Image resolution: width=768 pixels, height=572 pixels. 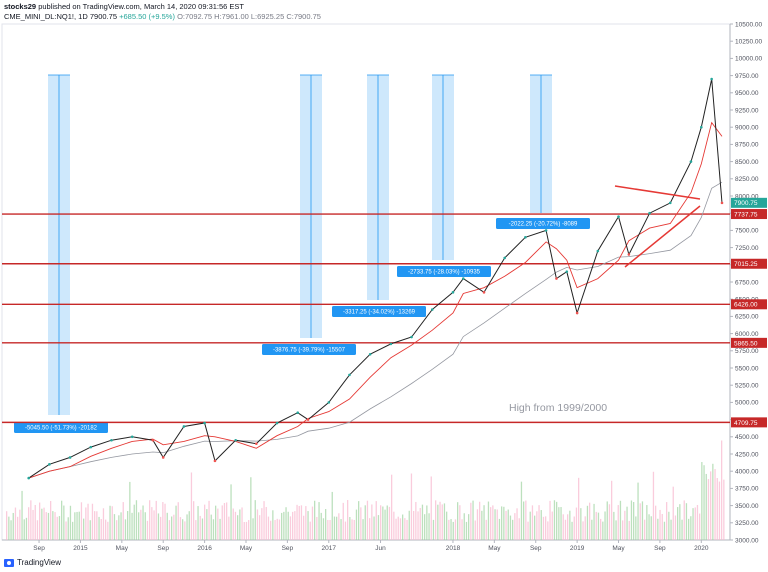 I want to click on y-tick-label: 4500.00, so click(x=747, y=437).